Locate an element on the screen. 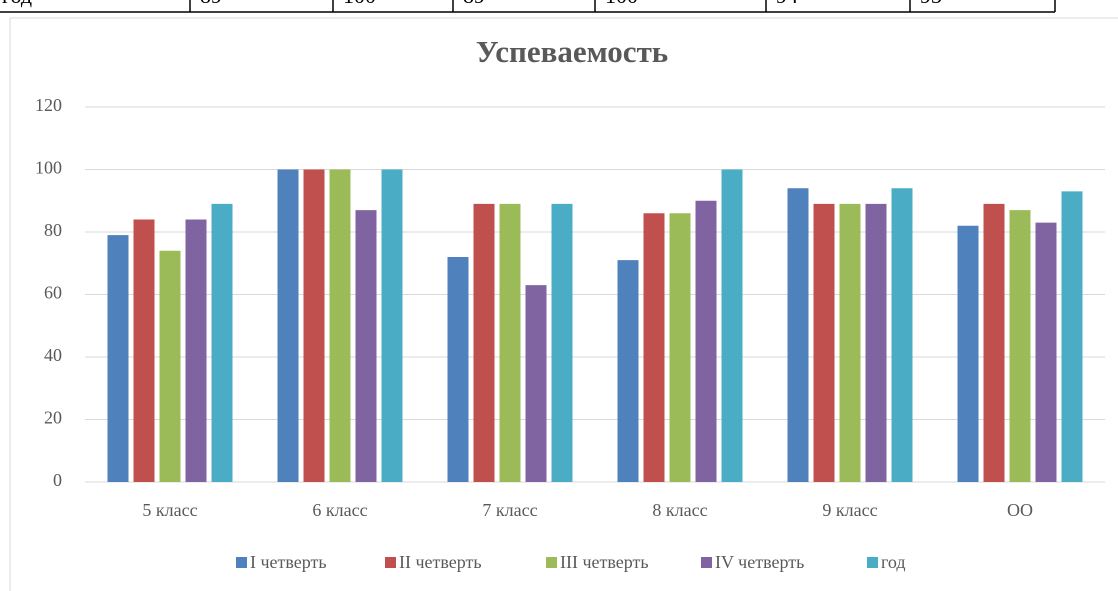 This screenshot has width=1118, height=591. x-tick-label: 8 класс is located at coordinates (679, 510).